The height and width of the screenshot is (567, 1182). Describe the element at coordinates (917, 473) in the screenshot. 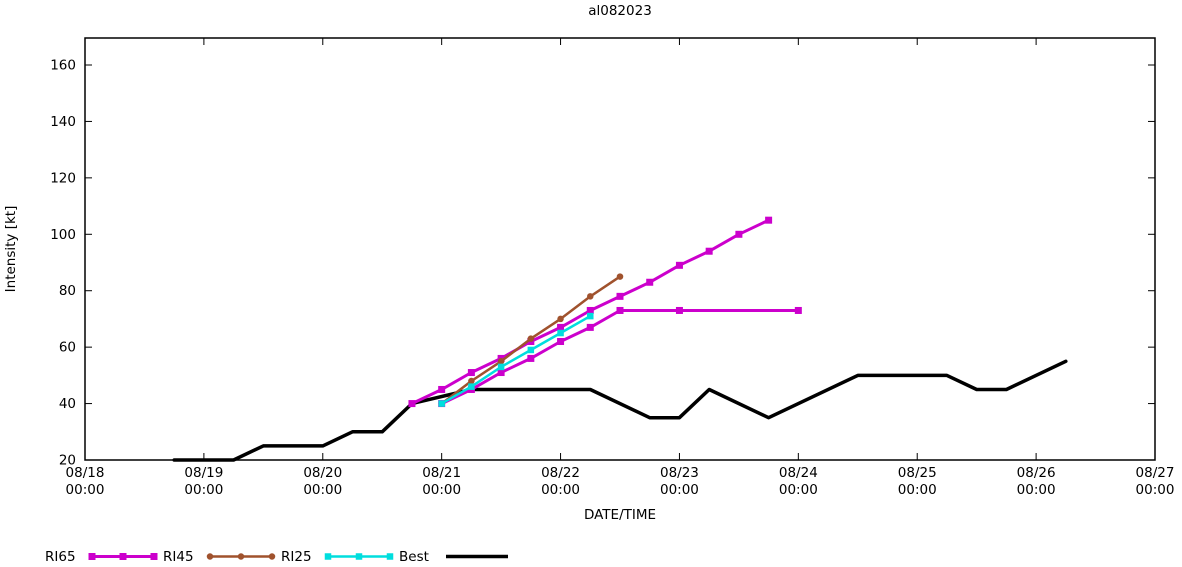

I see `x-tick-date: 08/25` at that location.